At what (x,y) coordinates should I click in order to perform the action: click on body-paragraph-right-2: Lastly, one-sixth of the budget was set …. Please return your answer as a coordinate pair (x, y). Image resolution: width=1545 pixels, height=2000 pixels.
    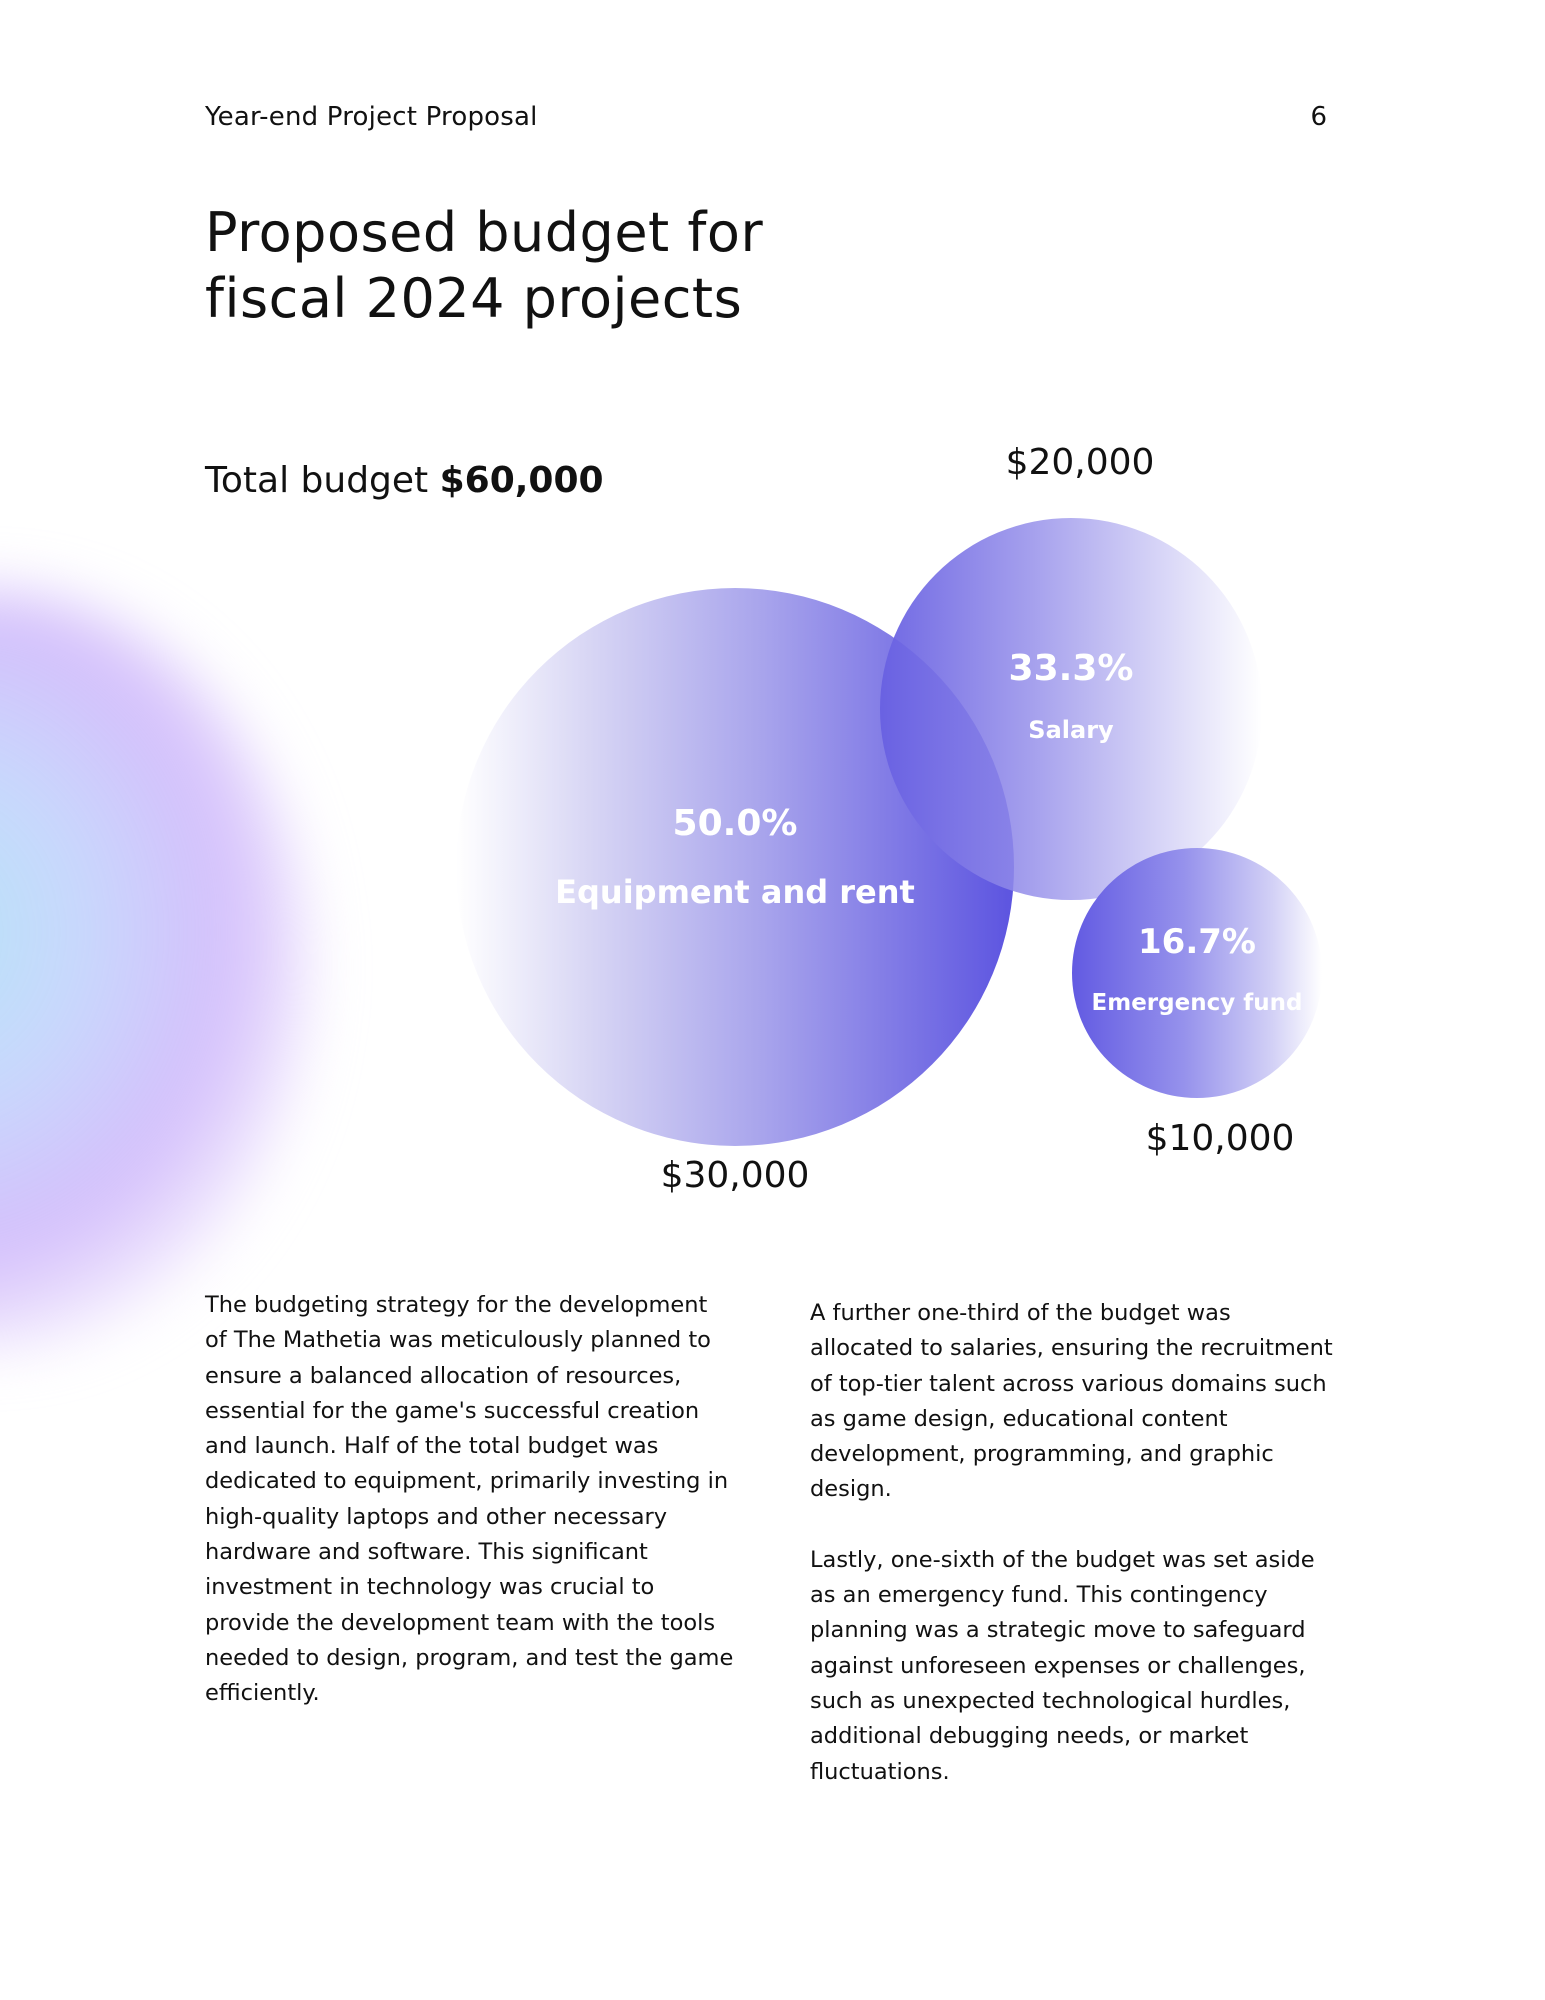
    Looking at the image, I should click on (1062, 1665).